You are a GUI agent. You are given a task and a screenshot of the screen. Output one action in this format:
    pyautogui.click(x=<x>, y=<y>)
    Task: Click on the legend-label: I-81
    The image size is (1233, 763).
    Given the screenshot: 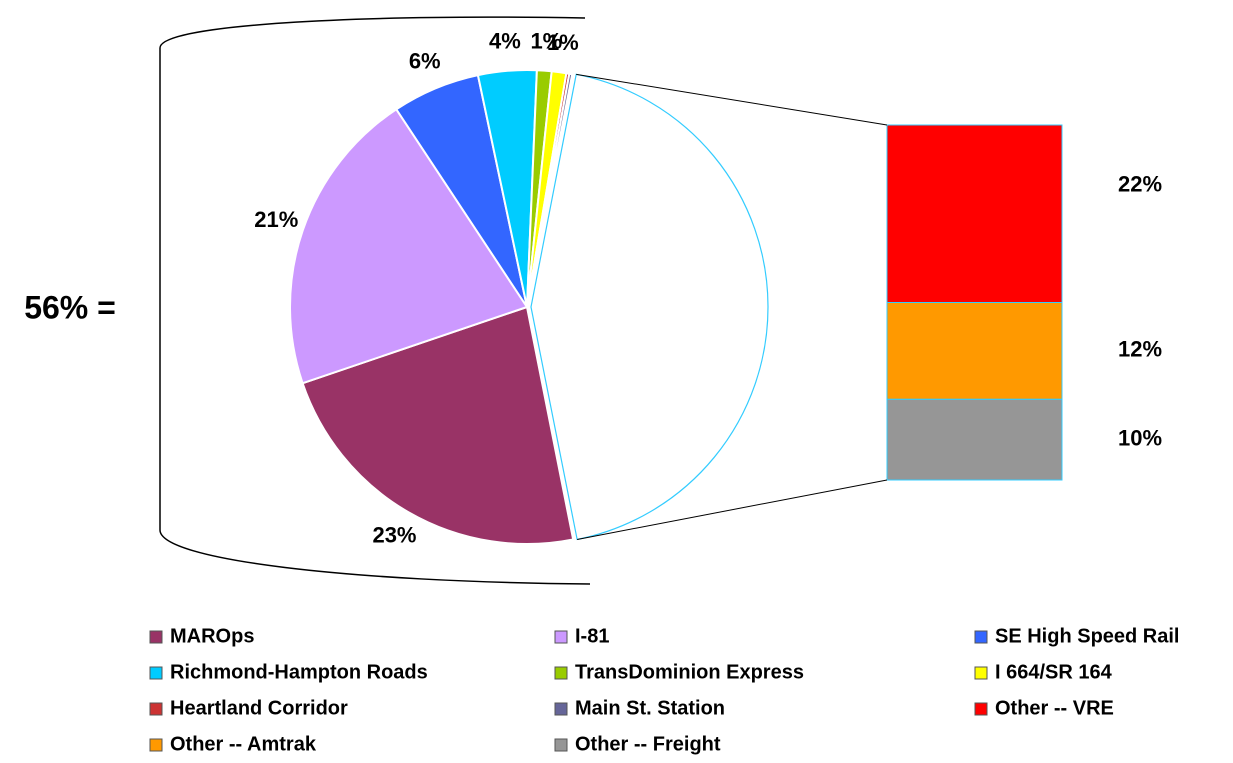 What is the action you would take?
    pyautogui.click(x=592, y=636)
    